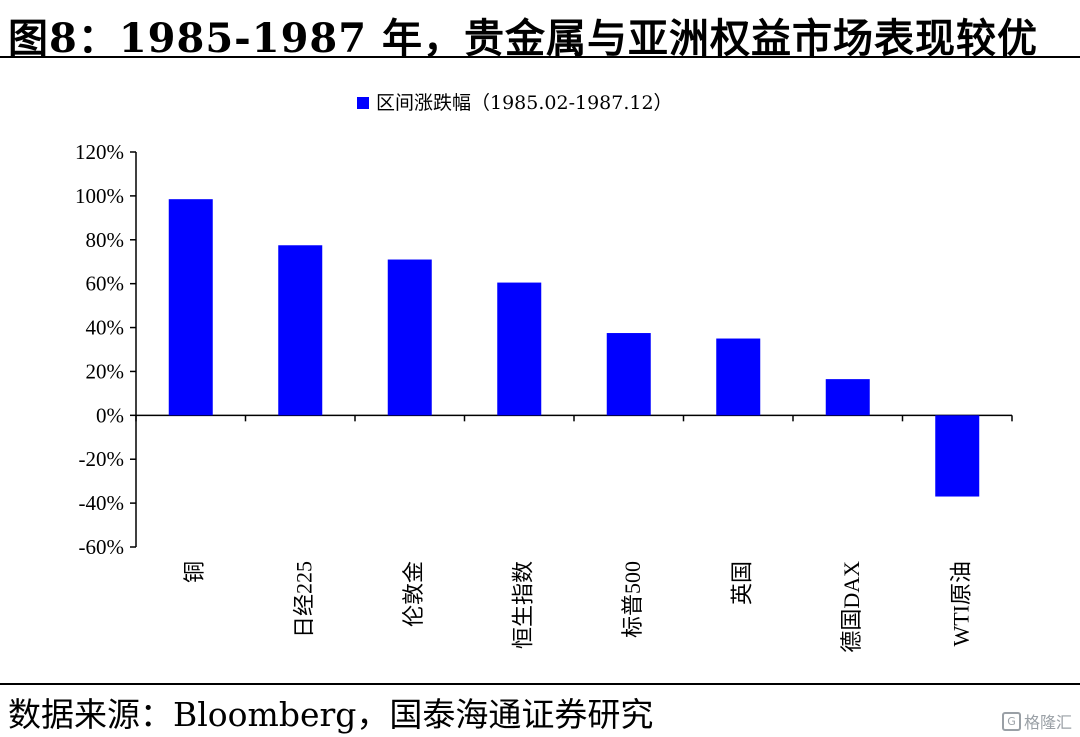  Describe the element at coordinates (524, 103) in the screenshot. I see `legend-label: 区间涨跌幅（1985.02-1987.12）` at that location.